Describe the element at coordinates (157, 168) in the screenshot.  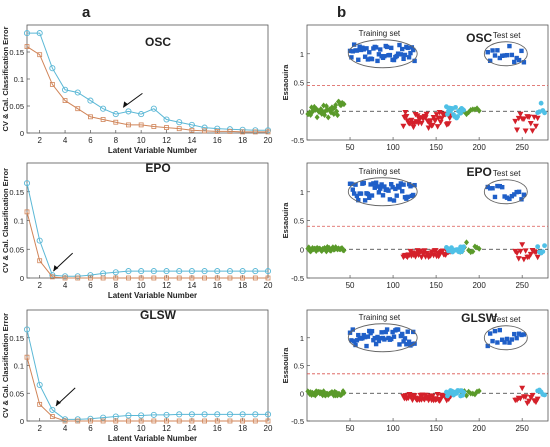
I see `chart-title: EPO` at that location.